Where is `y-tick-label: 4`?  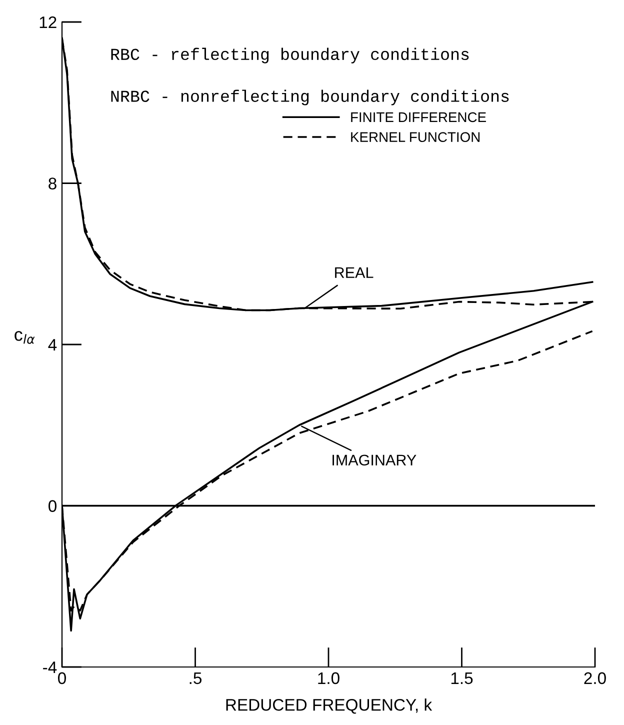 y-tick-label: 4 is located at coordinates (52, 345).